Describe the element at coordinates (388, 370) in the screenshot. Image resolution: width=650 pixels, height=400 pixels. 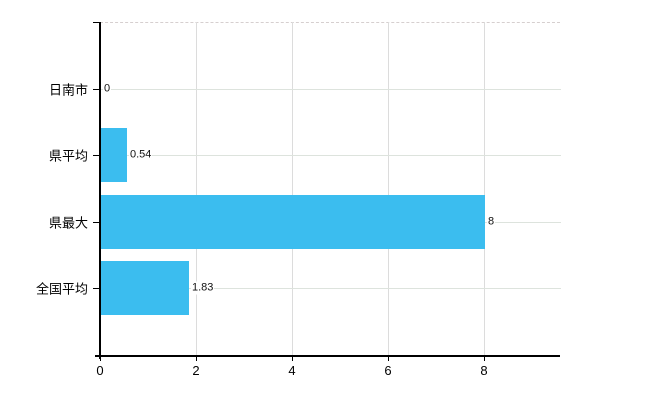
I see `x-tick-label: 6` at that location.